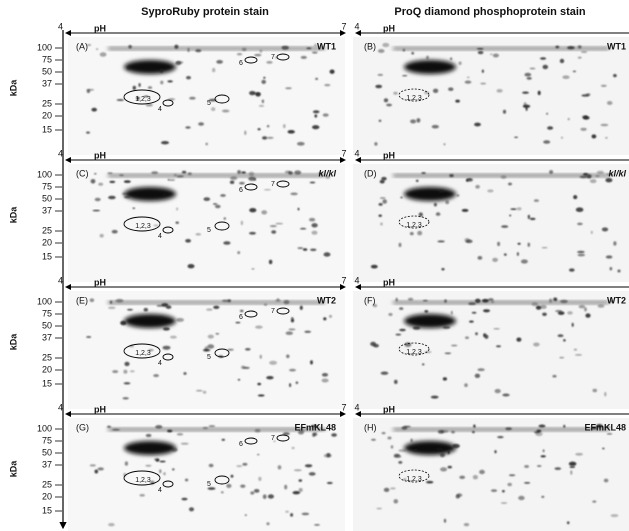 The height and width of the screenshot is (531, 629). I want to click on mw-tick-label: 75, so click(47, 313).